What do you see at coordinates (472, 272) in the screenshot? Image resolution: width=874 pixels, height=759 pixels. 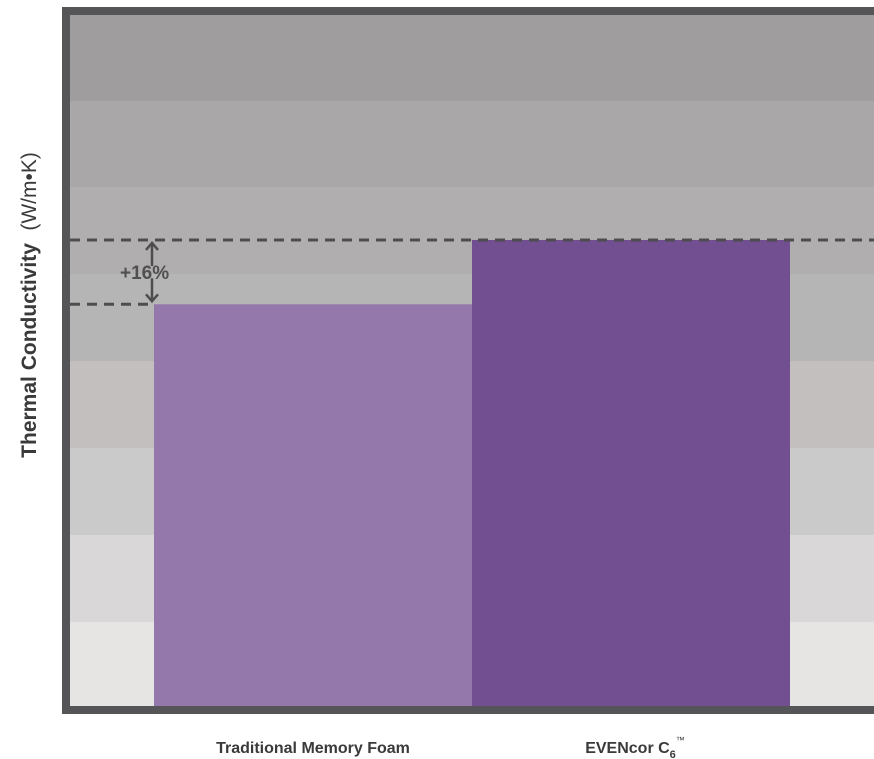 I see `difference-annotation: +16%` at bounding box center [472, 272].